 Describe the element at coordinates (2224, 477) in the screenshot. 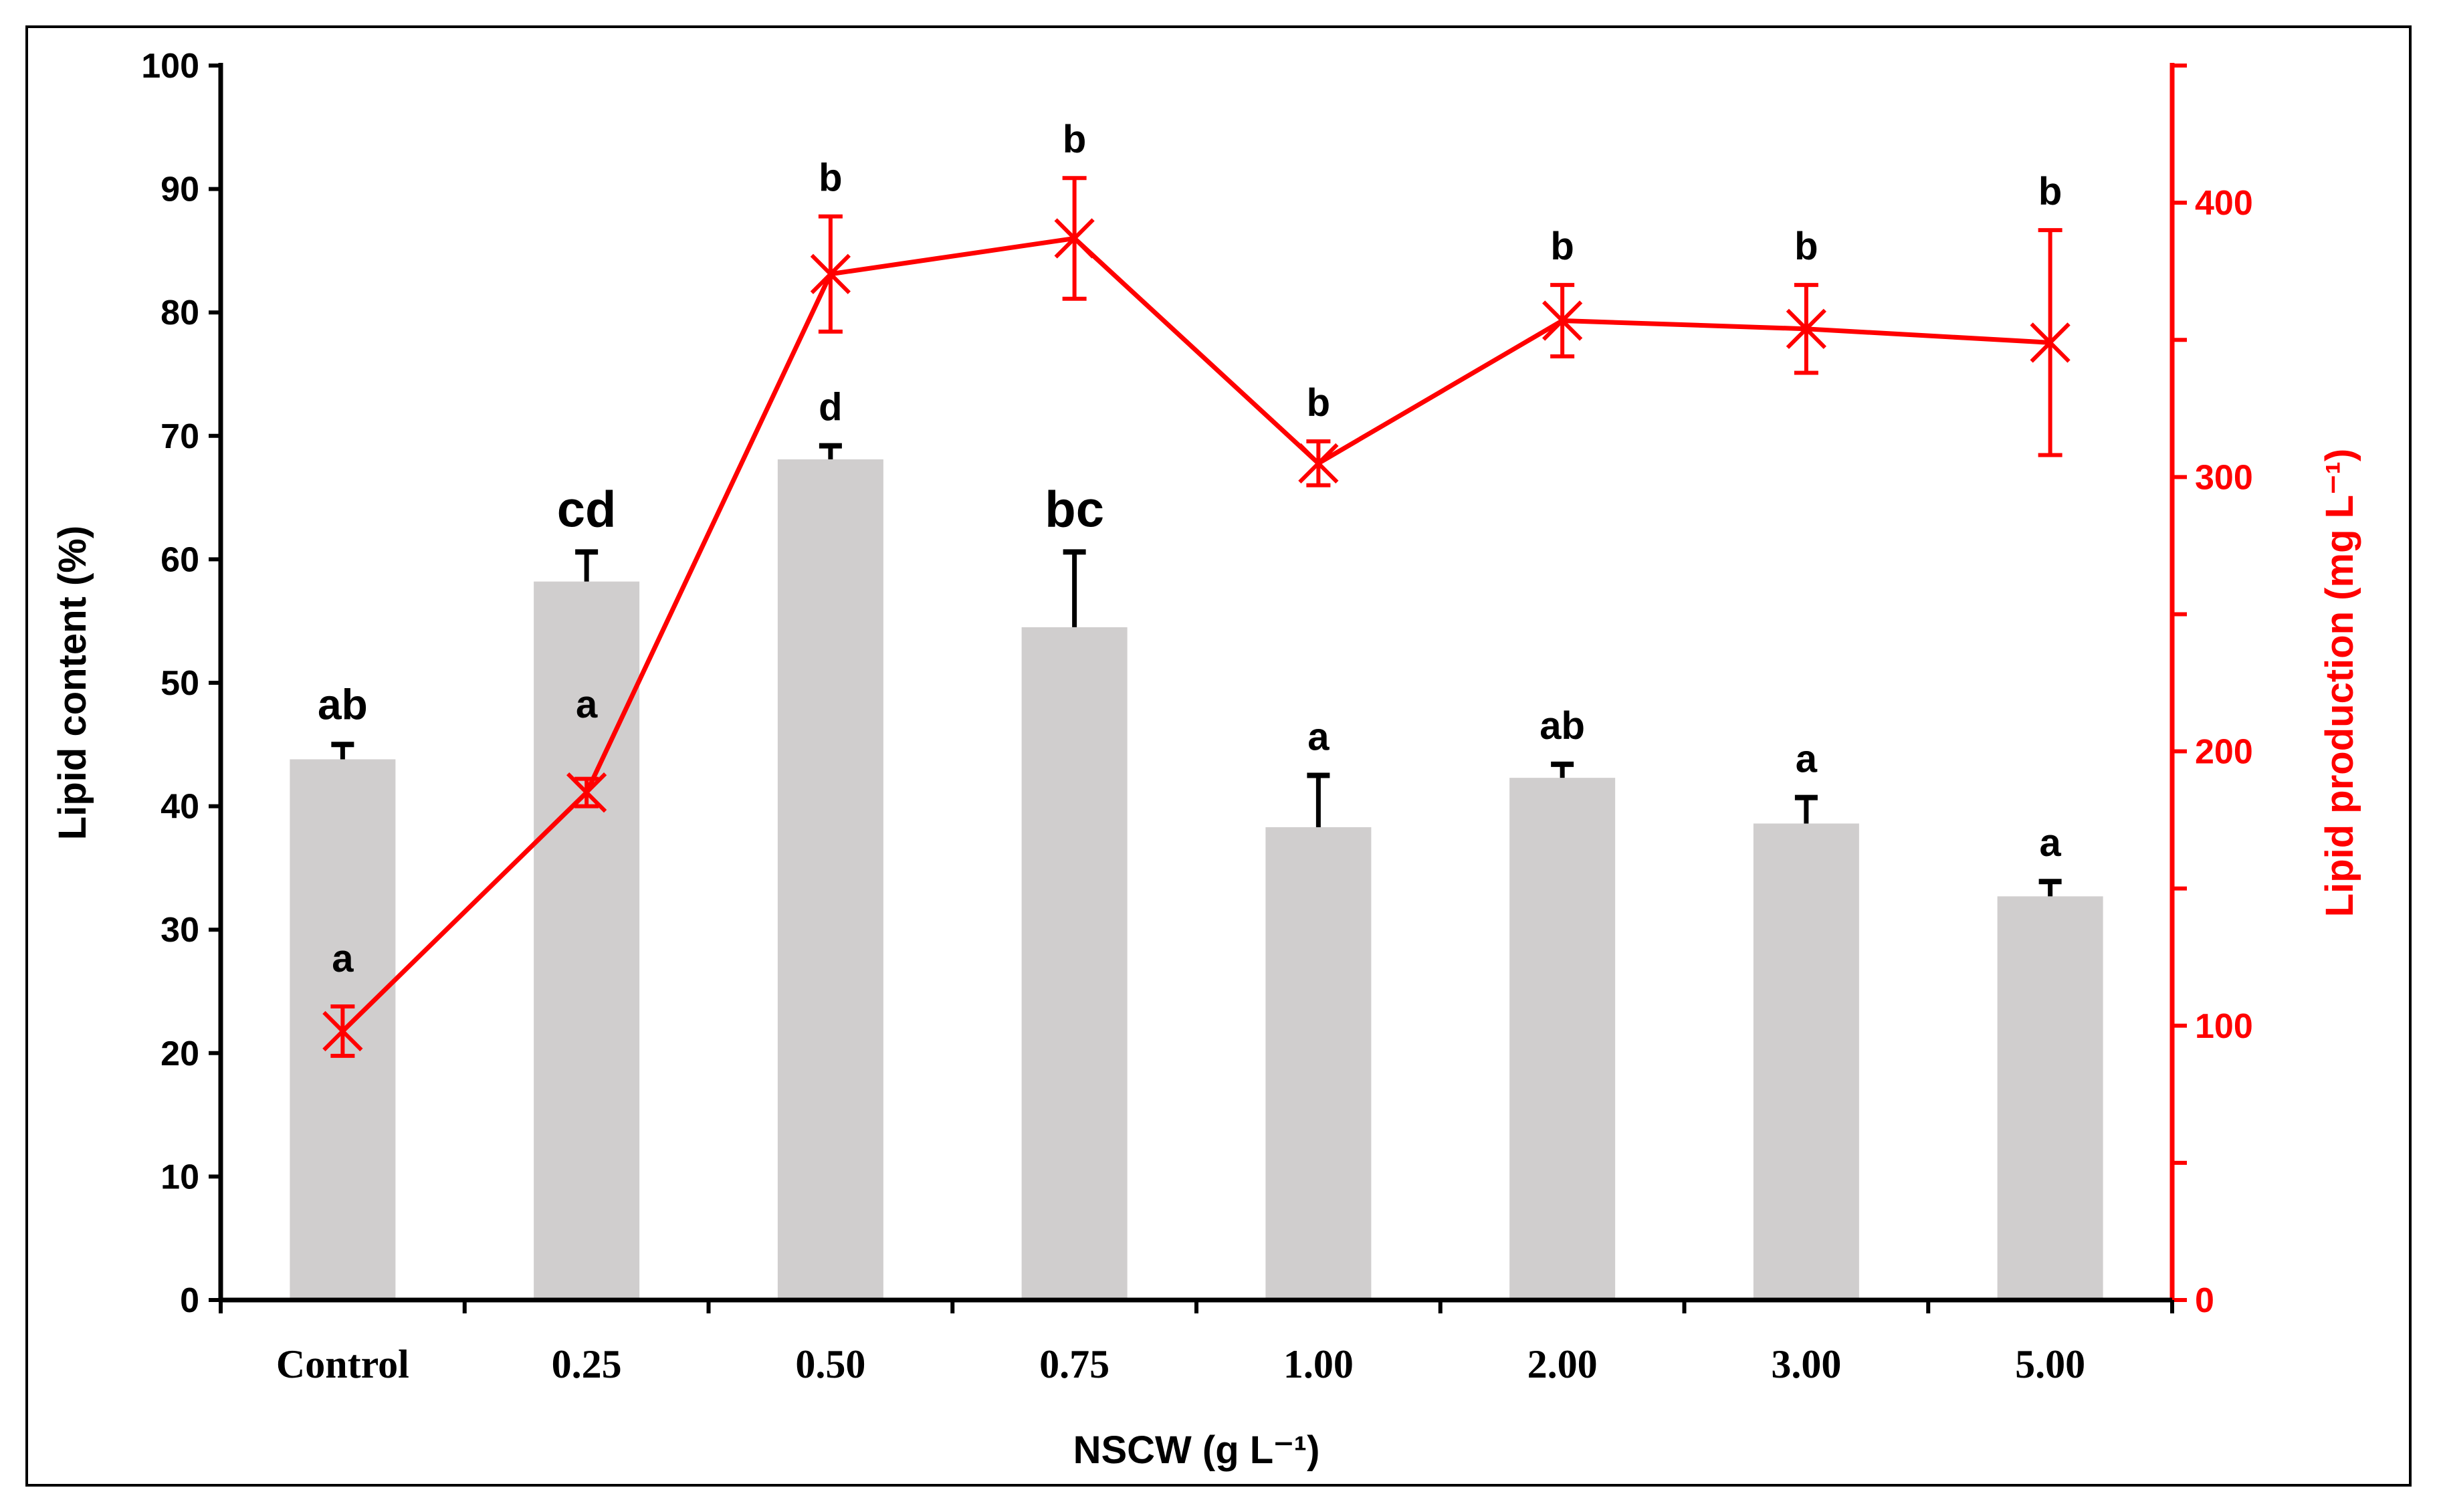

I see `right-tick-label-3: 300` at that location.